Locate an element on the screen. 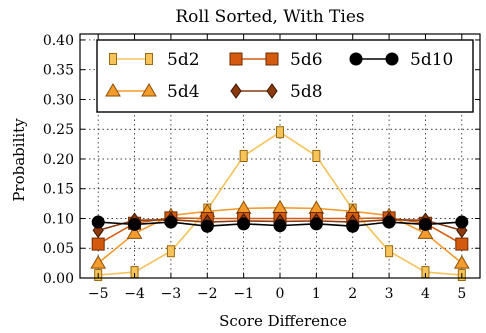 Image resolution: width=486 pixels, height=333 pixels. legend-entry-5d2: 5d2 is located at coordinates (154, 60).